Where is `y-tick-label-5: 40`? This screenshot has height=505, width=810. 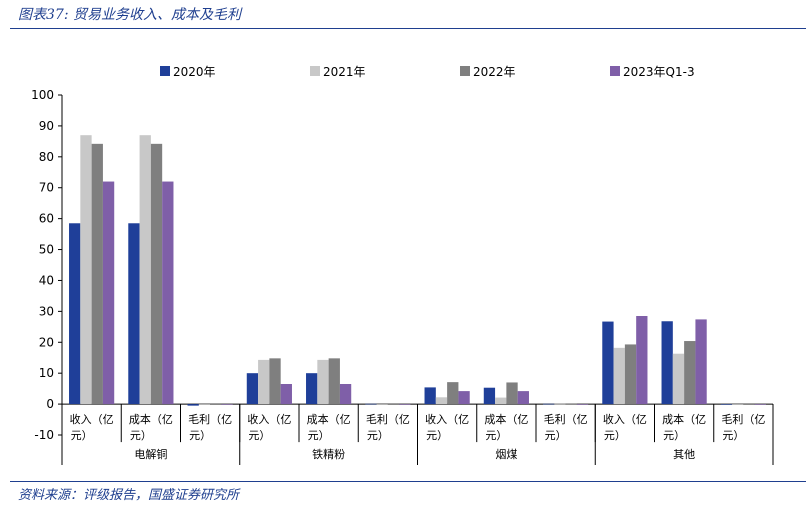 y-tick-label-5: 40 is located at coordinates (46, 280).